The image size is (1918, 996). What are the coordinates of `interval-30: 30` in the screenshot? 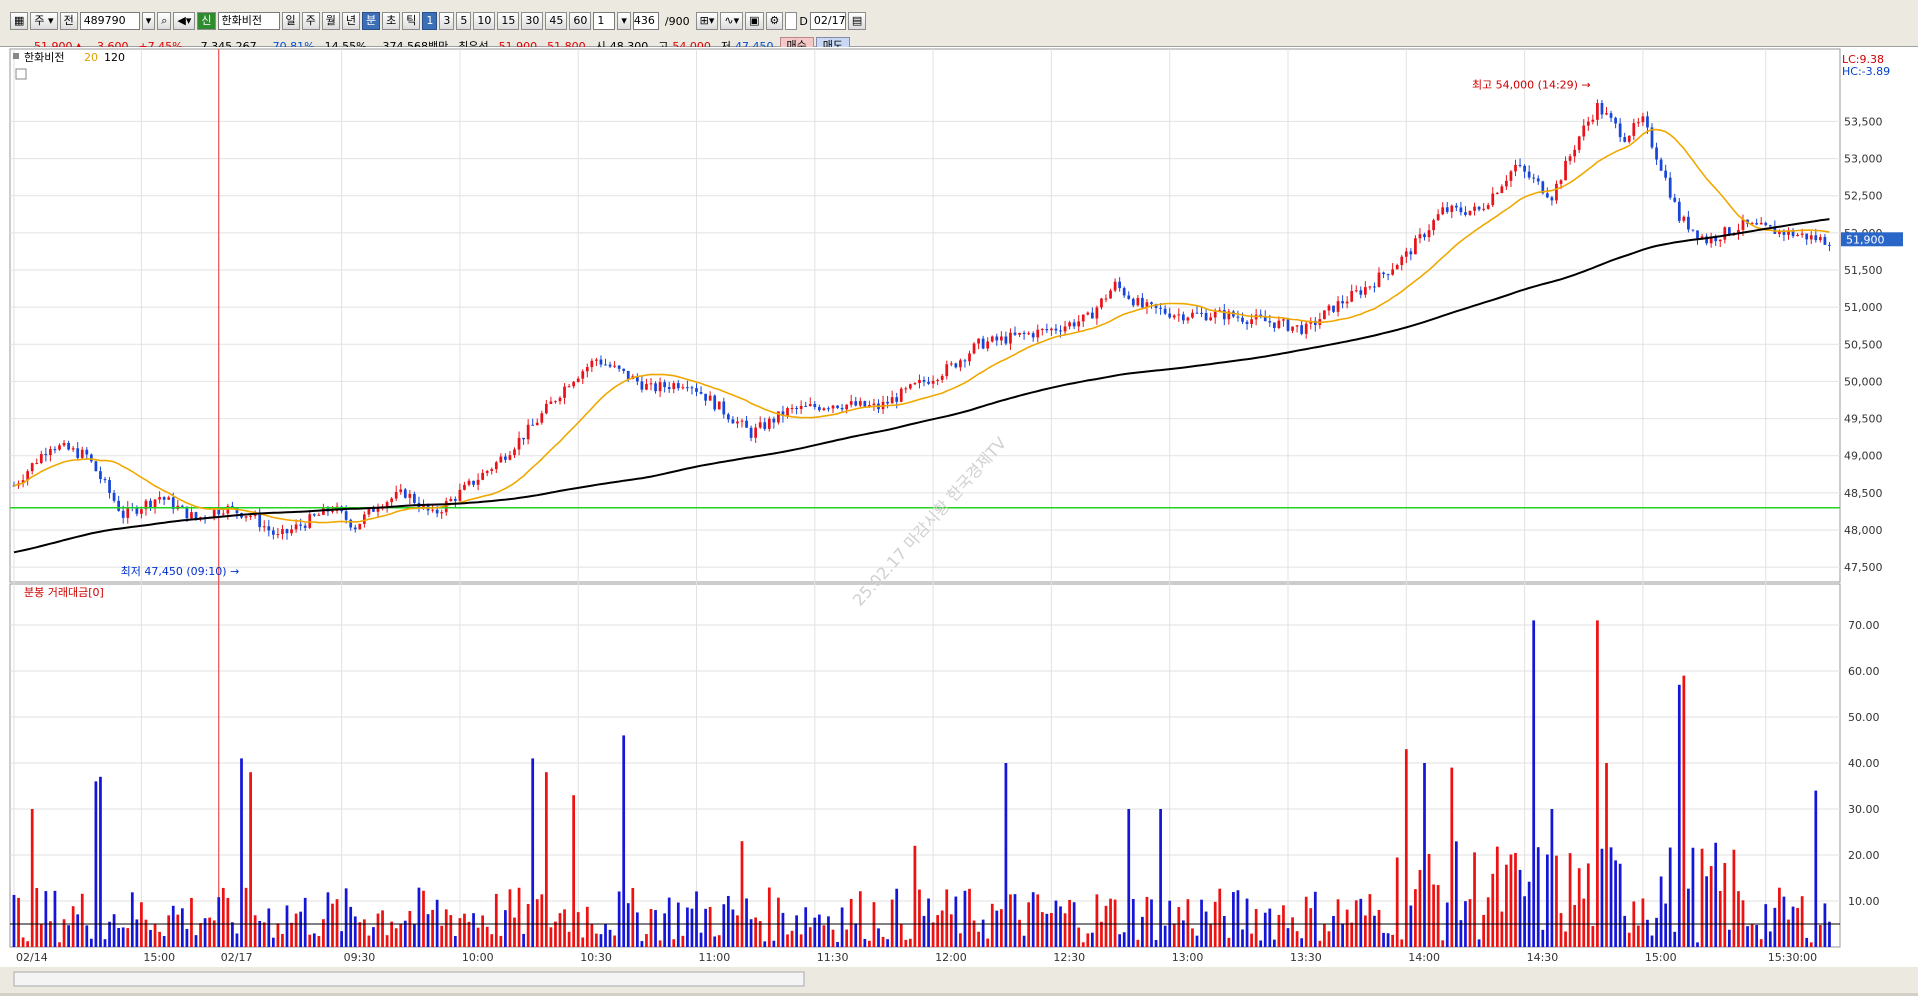 It's located at (532, 21).